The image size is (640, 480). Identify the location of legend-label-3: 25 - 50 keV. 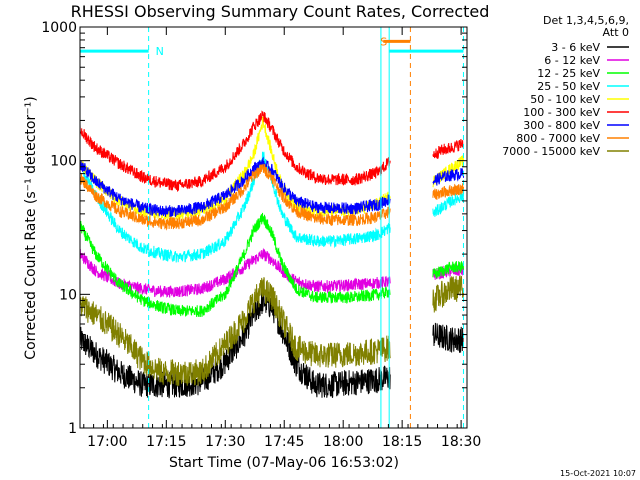
(568, 86).